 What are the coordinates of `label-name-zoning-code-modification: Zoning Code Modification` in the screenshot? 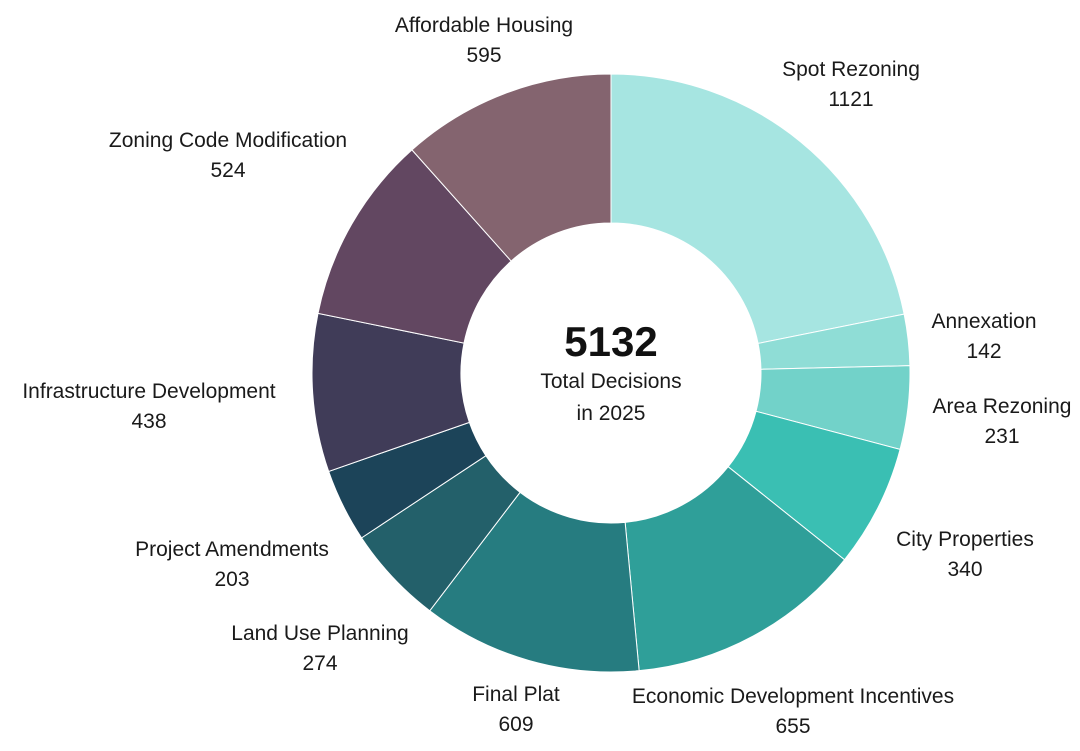 It's located at (228, 140).